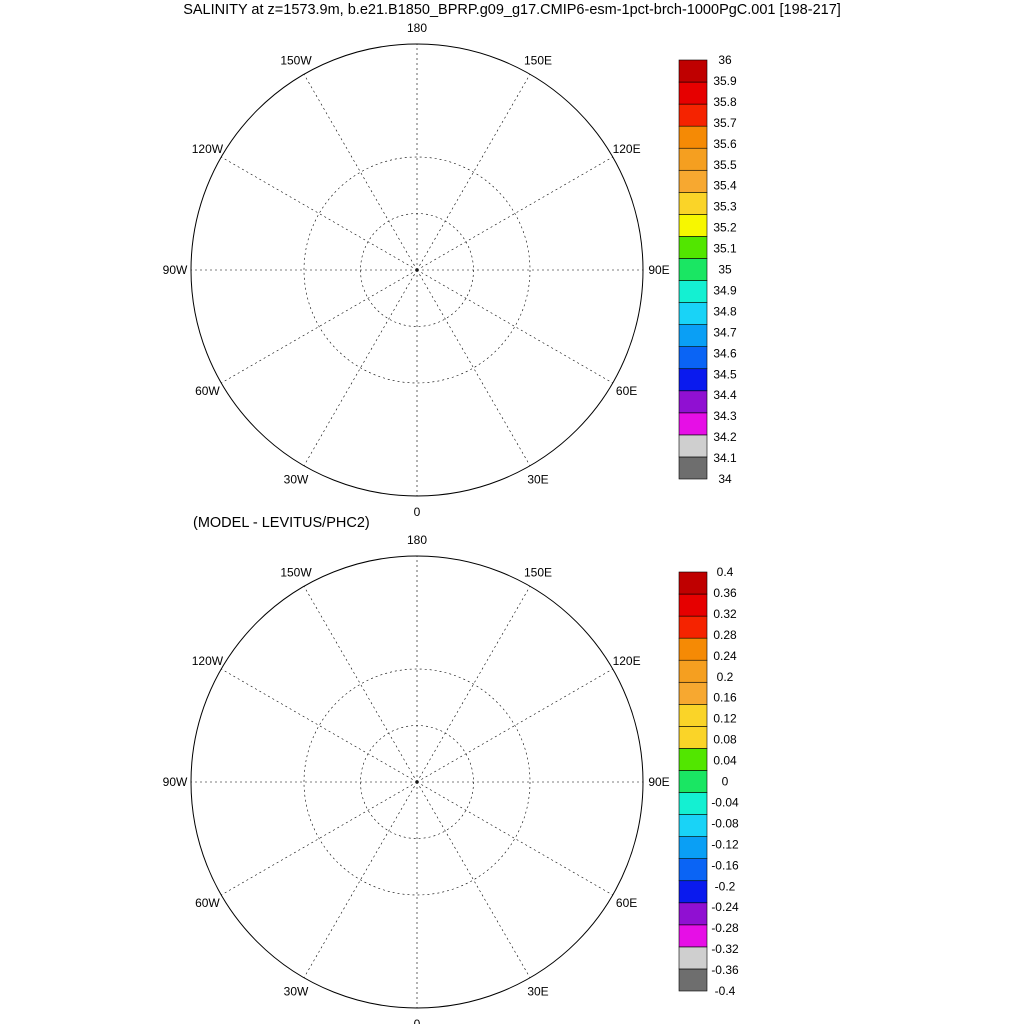  Describe the element at coordinates (725, 614) in the screenshot. I see `colorbar-tick-label: 0.32` at that location.